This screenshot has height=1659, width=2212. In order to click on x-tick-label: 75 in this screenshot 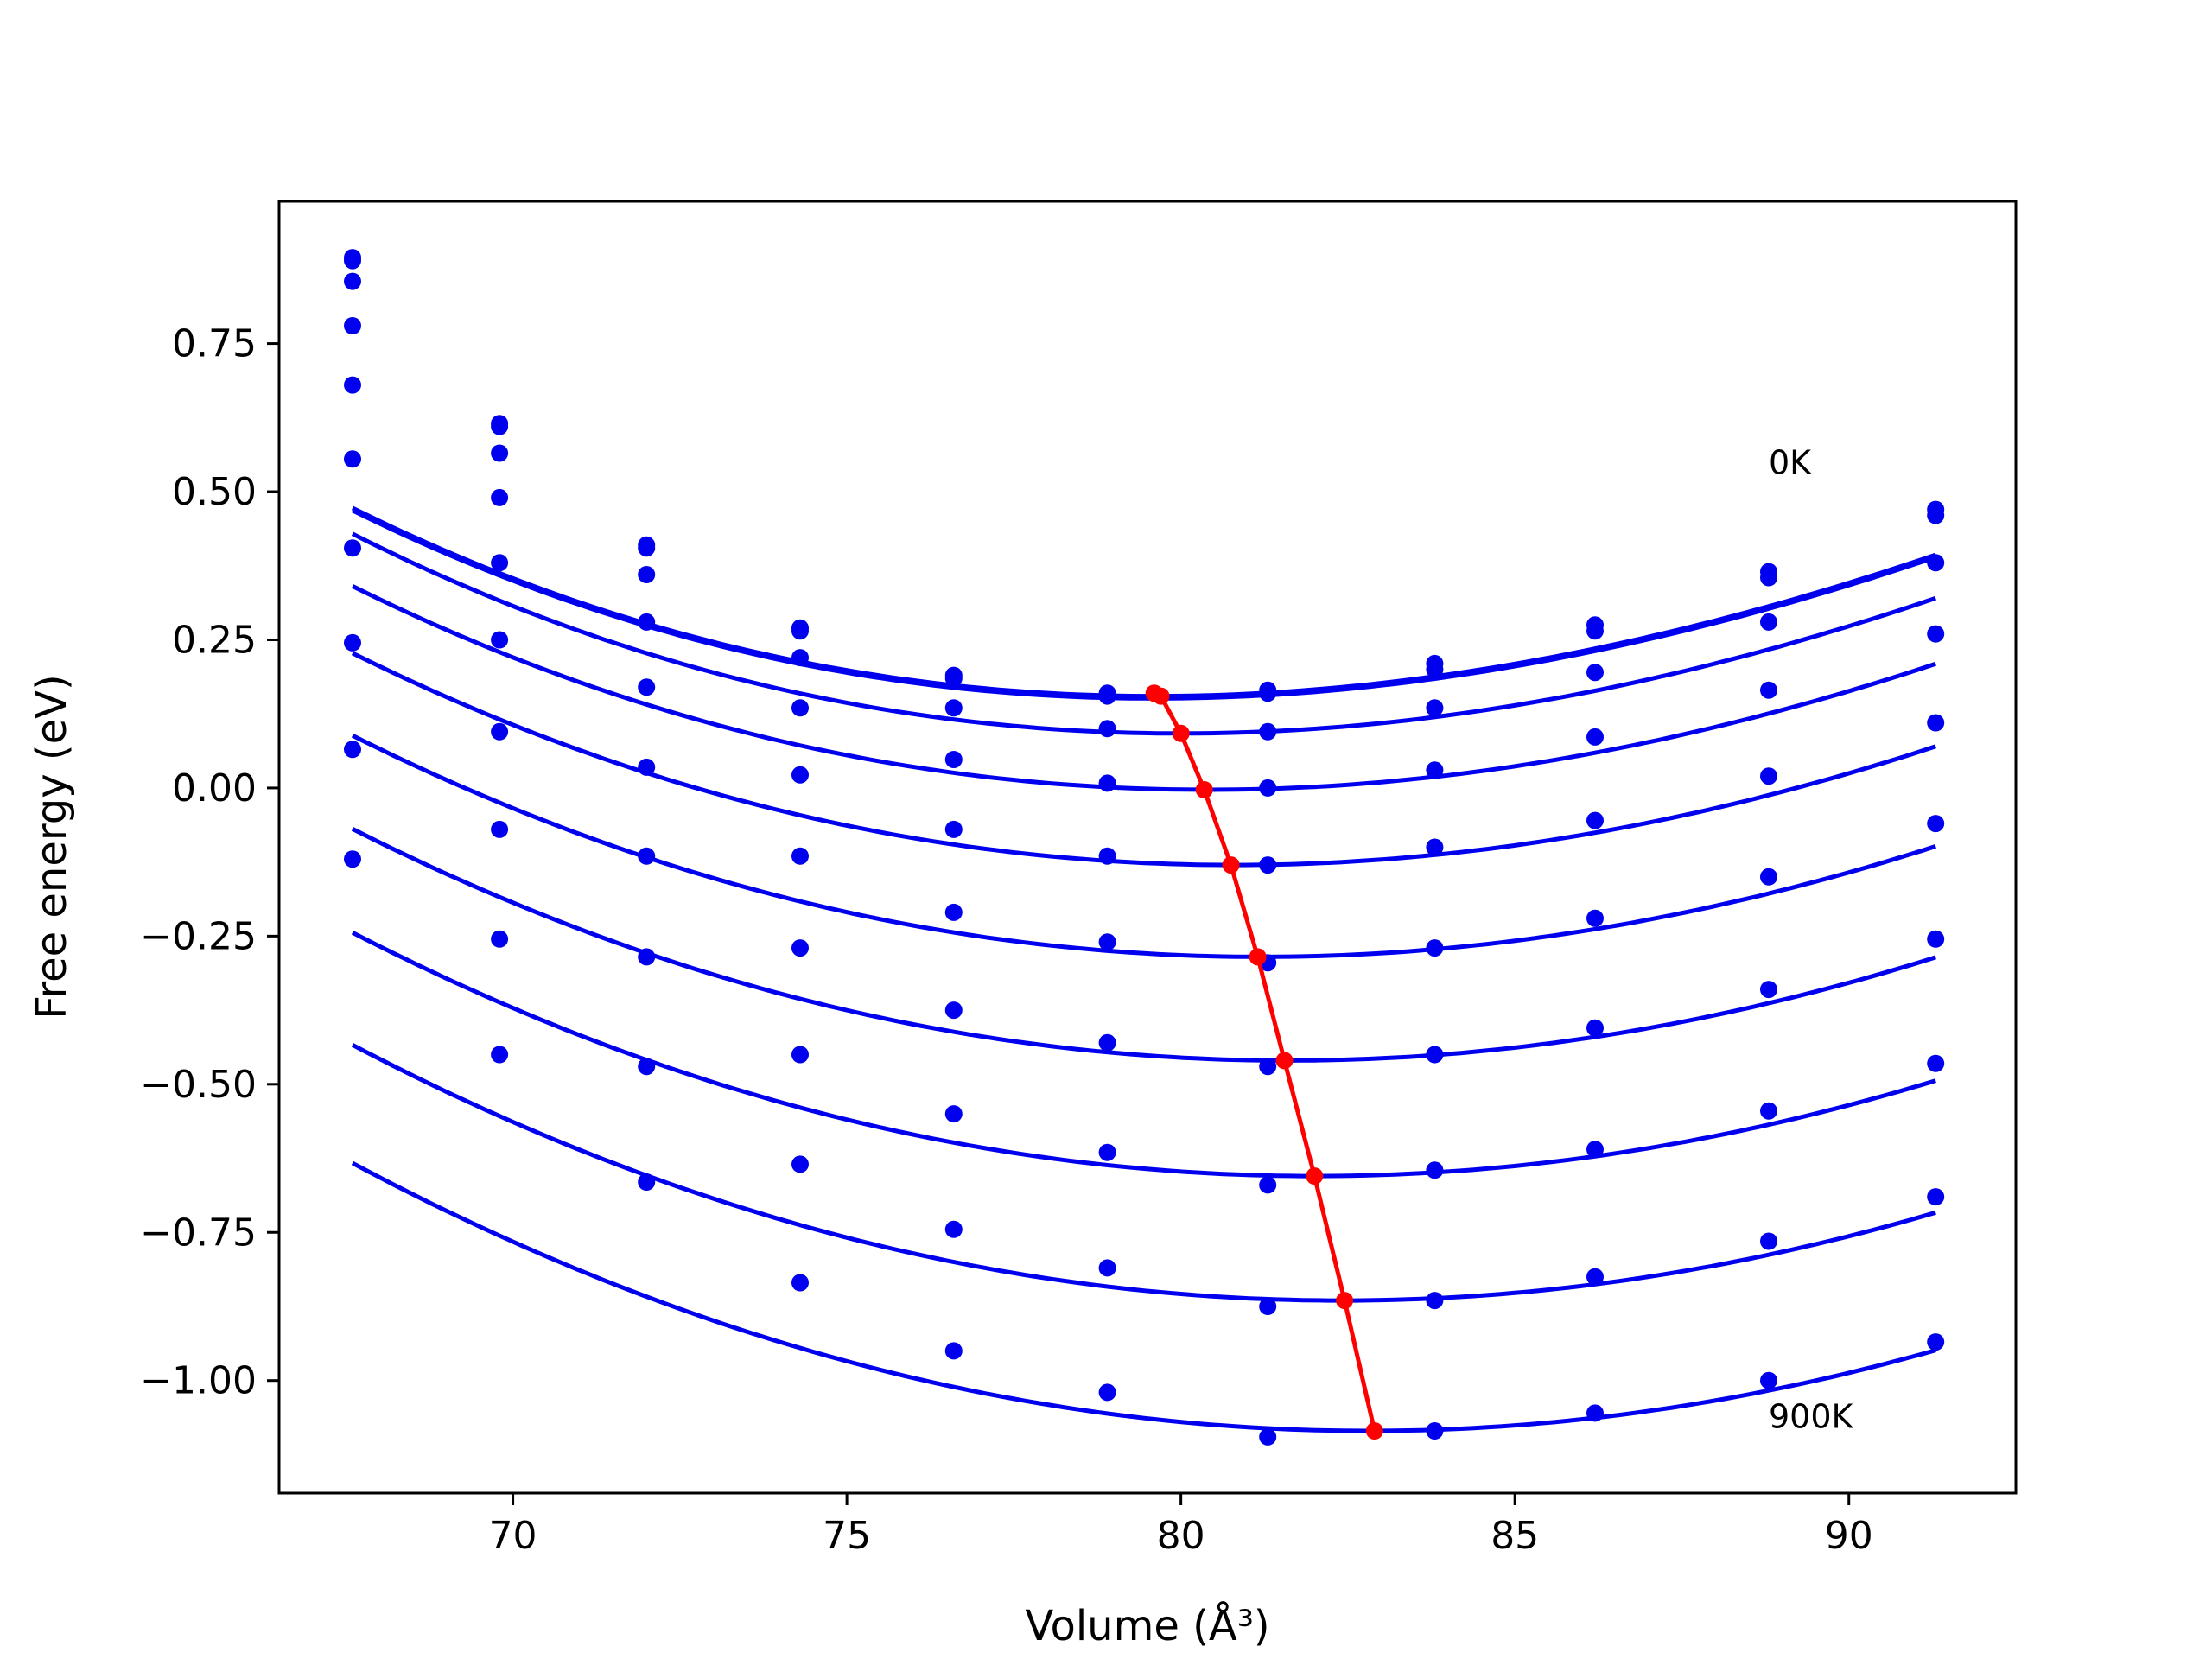, I will do `click(847, 1536)`.